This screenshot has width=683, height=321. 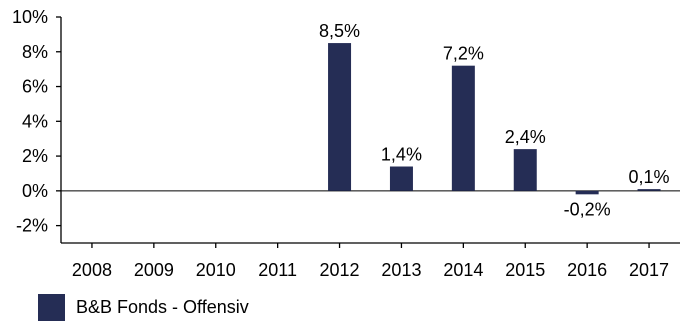 I want to click on x-tick-label: 2010, so click(x=216, y=270).